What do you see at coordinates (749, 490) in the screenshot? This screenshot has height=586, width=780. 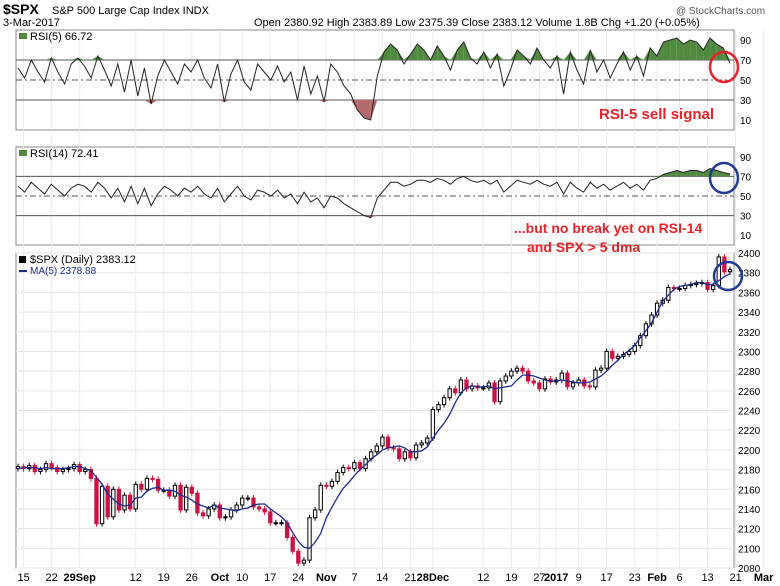 I see `price-y-tick: 2160` at bounding box center [749, 490].